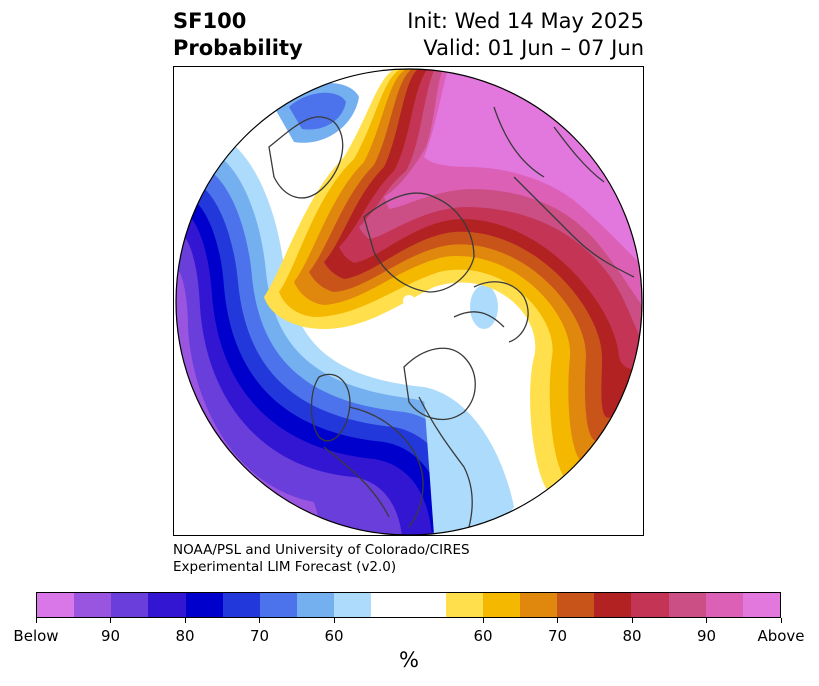  I want to click on colorbar, so click(408, 605).